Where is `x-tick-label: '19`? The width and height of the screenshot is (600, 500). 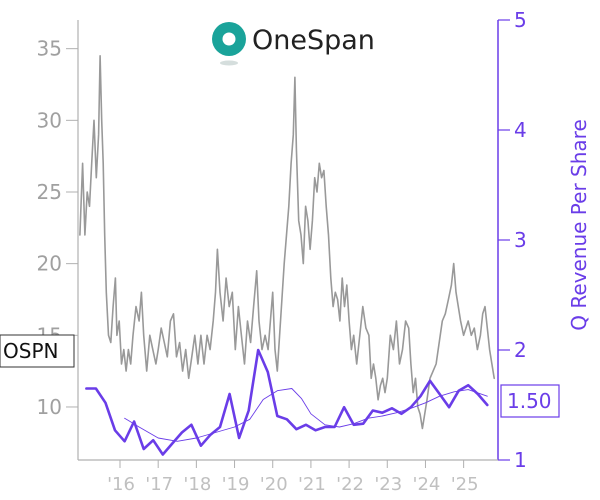 x-tick-label: '19 is located at coordinates (236, 484).